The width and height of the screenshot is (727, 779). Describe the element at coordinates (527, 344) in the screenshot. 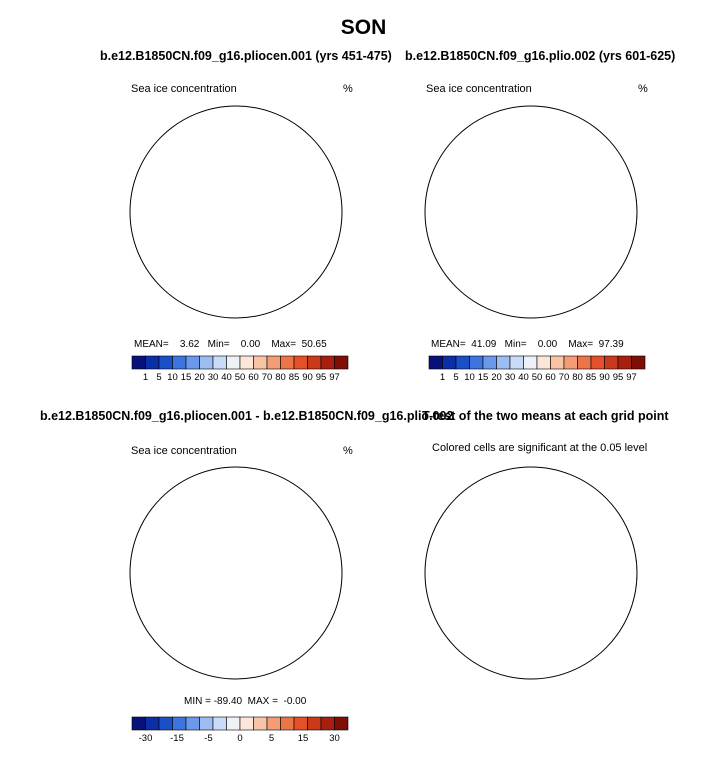

I see `panel-2-stats: MEAN= 41.09 Min= 0.00 Max= 97.39` at that location.